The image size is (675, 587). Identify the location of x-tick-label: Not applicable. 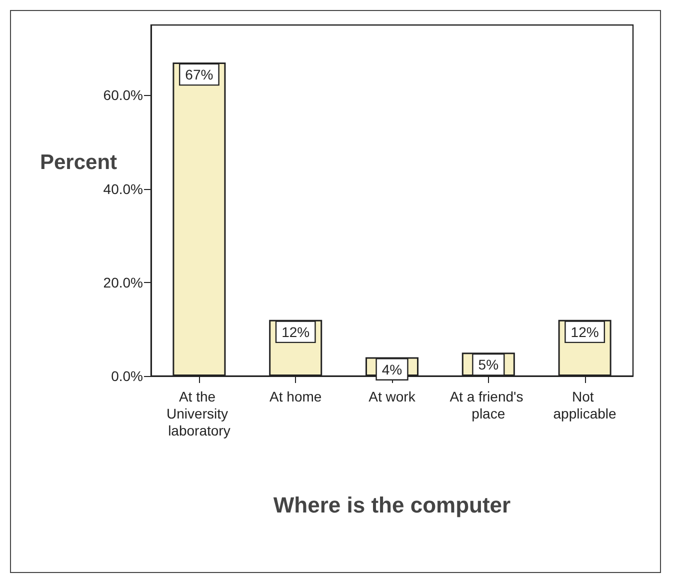
(585, 405).